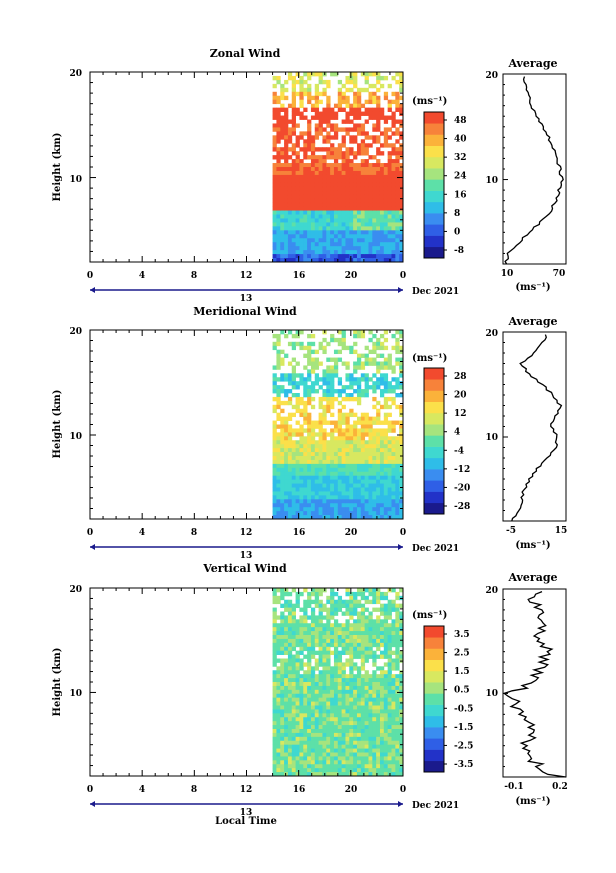 The height and width of the screenshot is (873, 616). Describe the element at coordinates (491, 591) in the screenshot. I see `profile-y-tick: 20` at that location.